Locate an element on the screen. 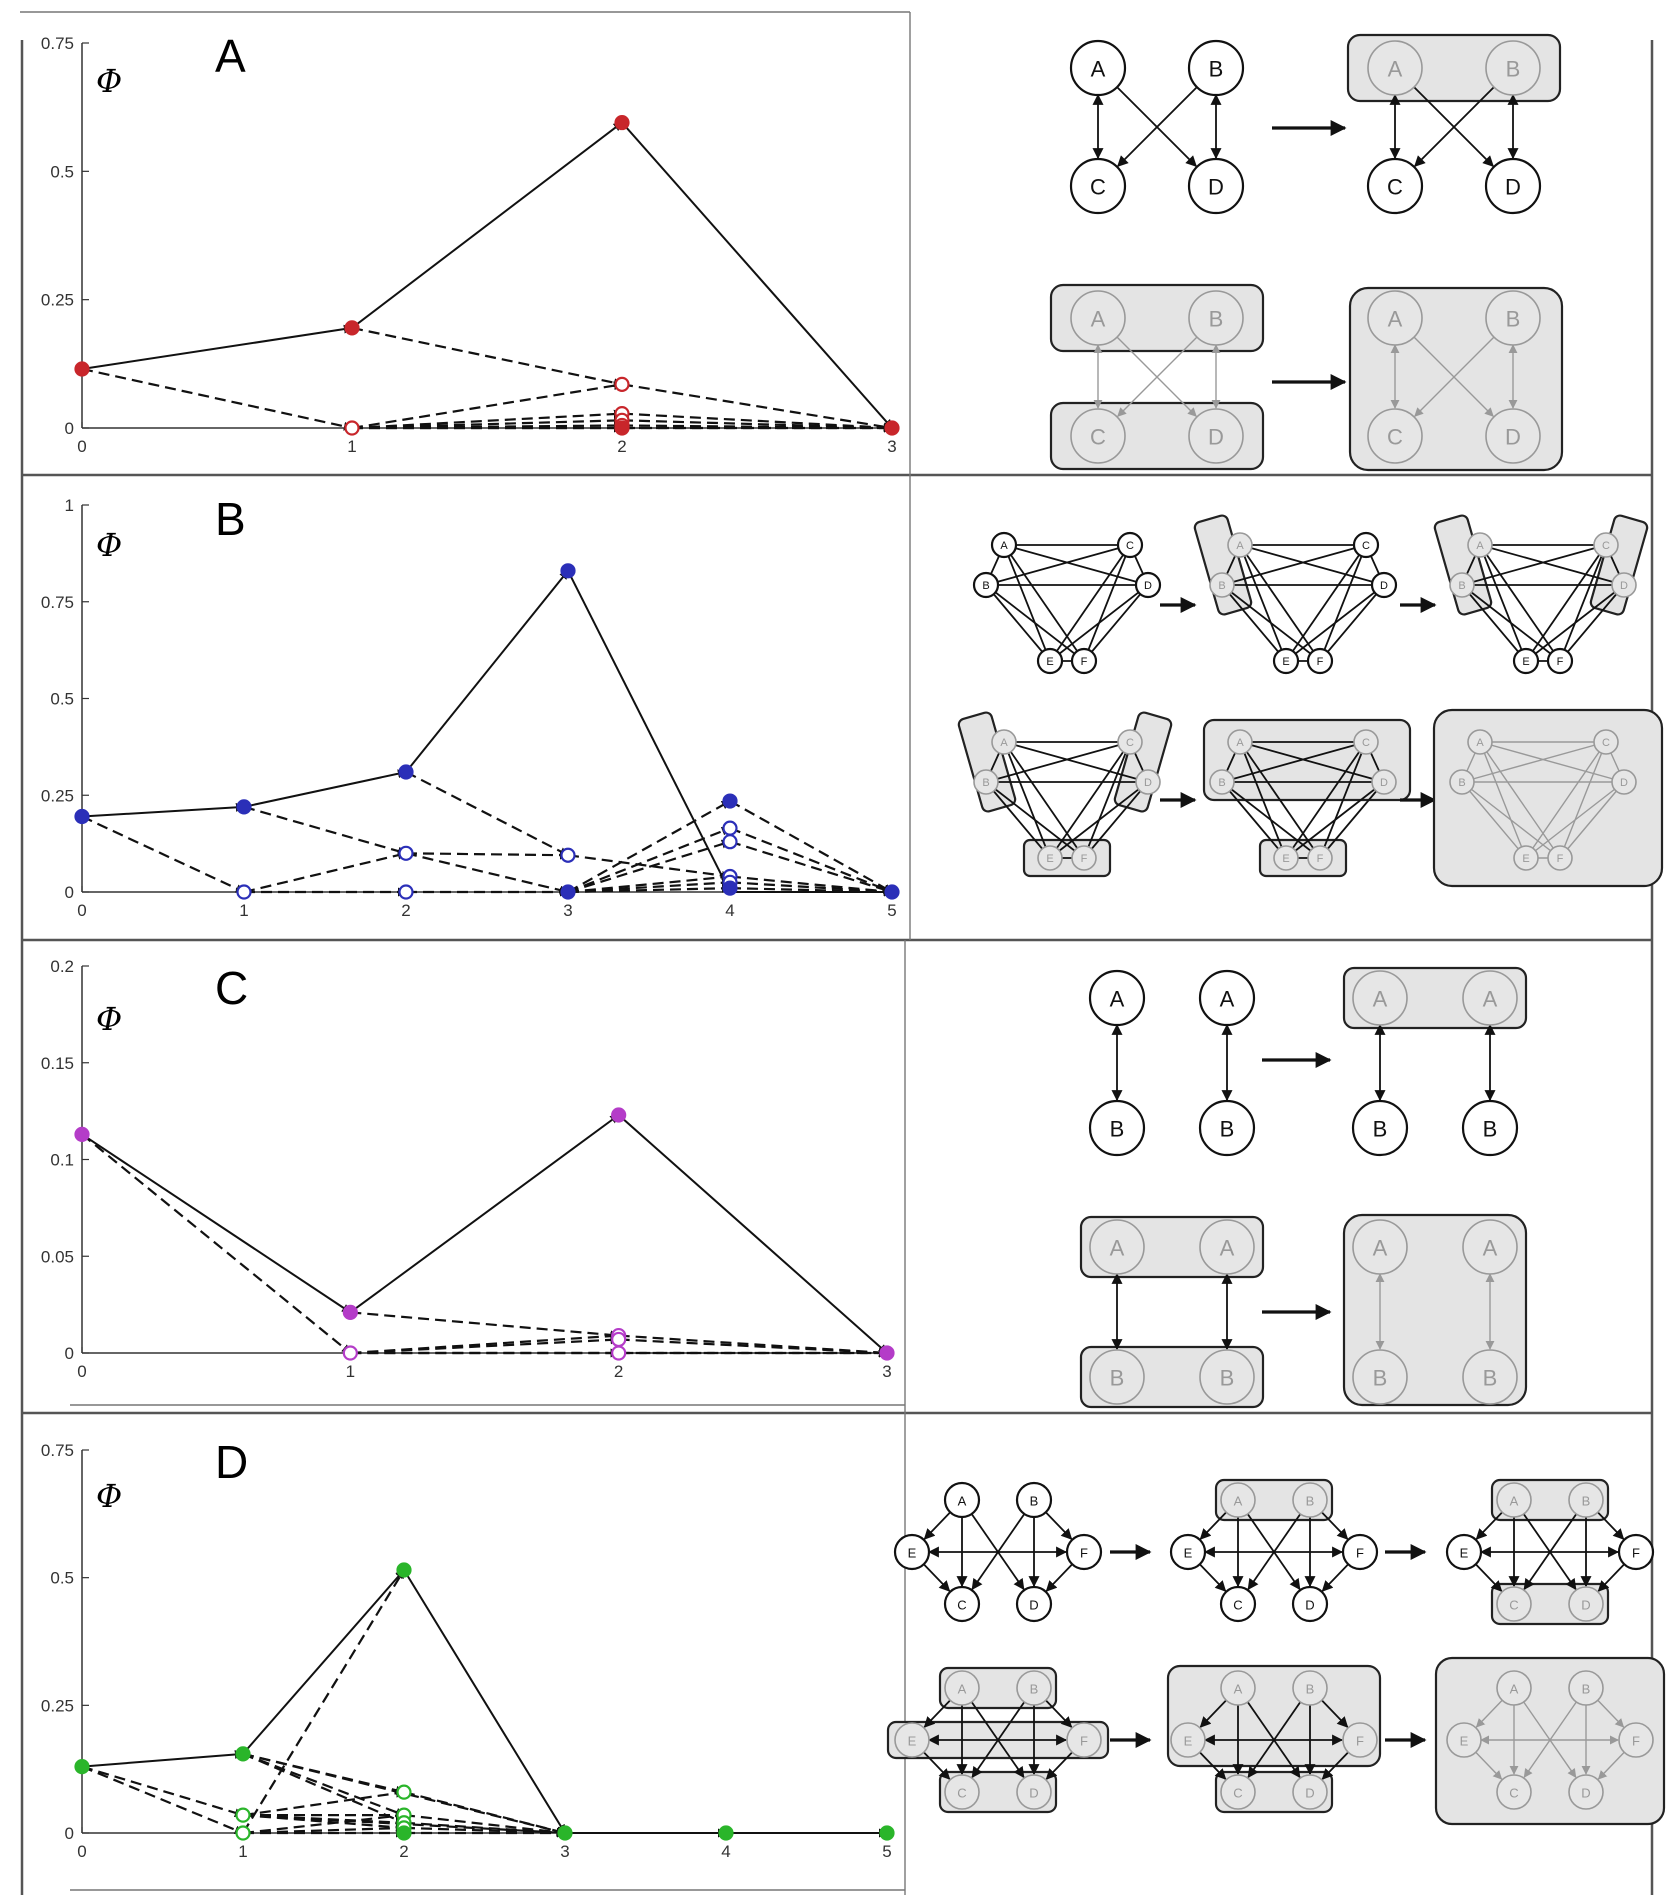  y-tick-label: 0.05 is located at coordinates (57, 1256).